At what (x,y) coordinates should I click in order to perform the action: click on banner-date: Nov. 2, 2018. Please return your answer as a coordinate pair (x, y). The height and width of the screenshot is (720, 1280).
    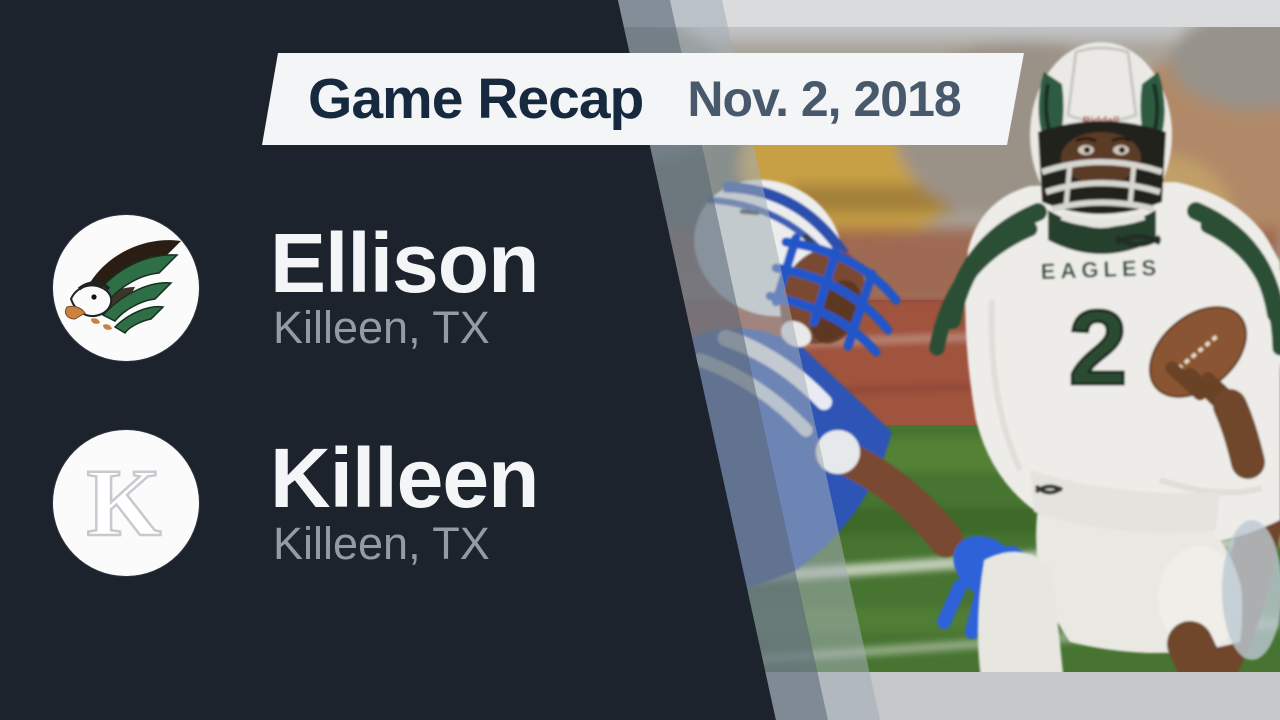
    Looking at the image, I should click on (824, 99).